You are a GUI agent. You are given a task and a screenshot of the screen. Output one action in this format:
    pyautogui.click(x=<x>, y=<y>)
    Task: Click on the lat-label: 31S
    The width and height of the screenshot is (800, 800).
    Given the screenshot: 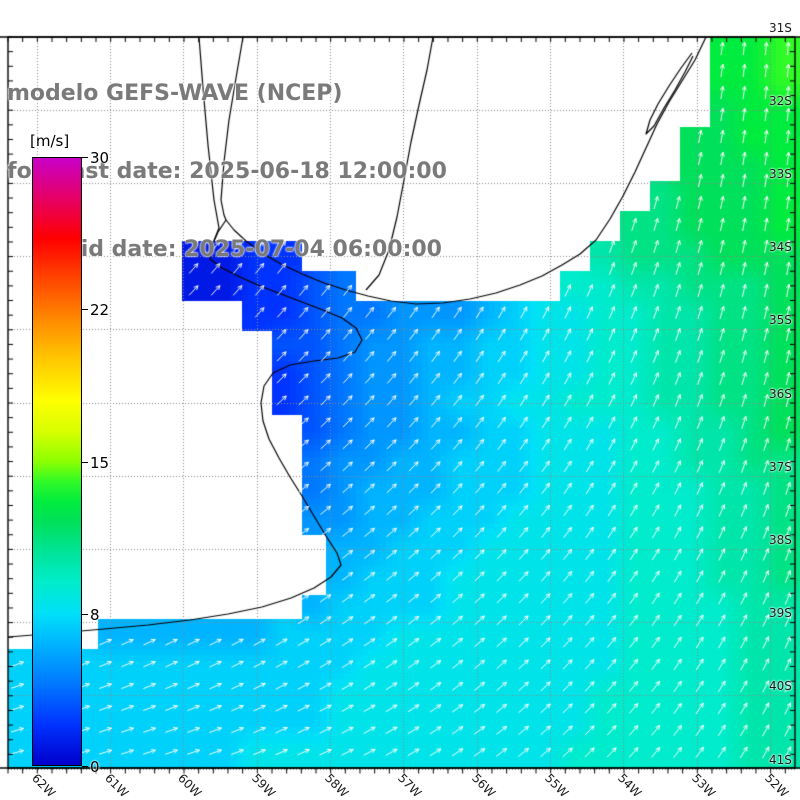 What is the action you would take?
    pyautogui.click(x=780, y=27)
    